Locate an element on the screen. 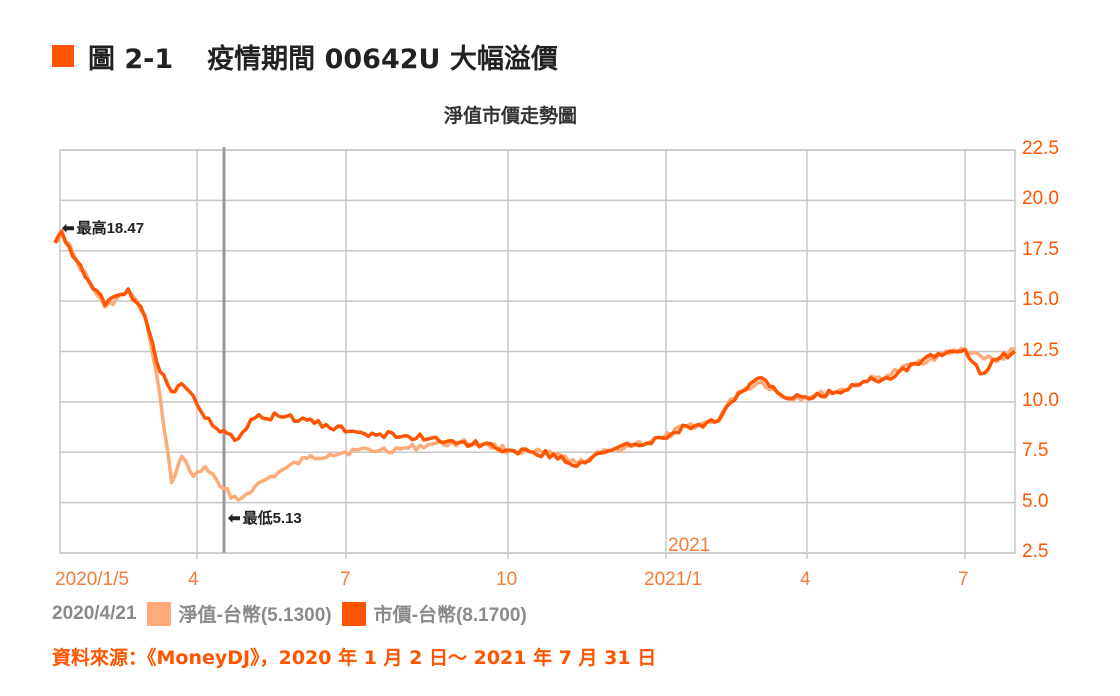  figure-title-text: 疫情期間 00642U 大幅溢價 is located at coordinates (382, 59).